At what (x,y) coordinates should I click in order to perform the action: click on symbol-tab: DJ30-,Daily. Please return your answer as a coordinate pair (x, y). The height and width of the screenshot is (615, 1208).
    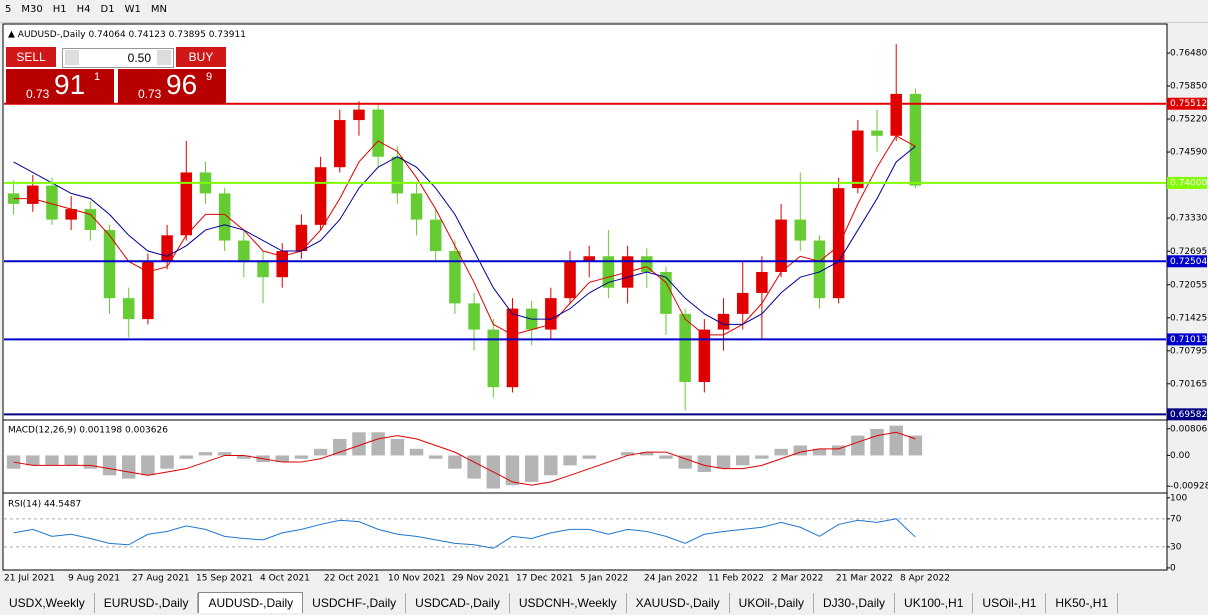
    Looking at the image, I should click on (855, 603).